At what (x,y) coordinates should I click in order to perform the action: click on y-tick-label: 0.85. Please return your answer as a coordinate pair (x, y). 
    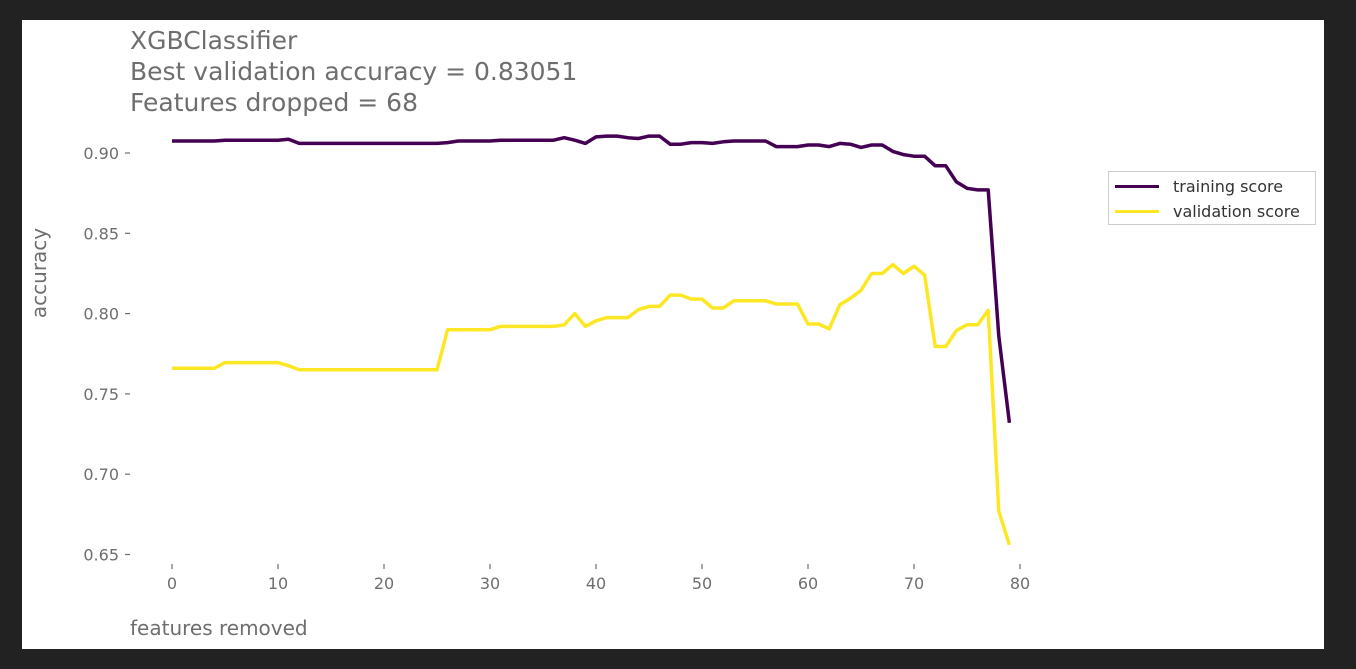
    Looking at the image, I should click on (101, 233).